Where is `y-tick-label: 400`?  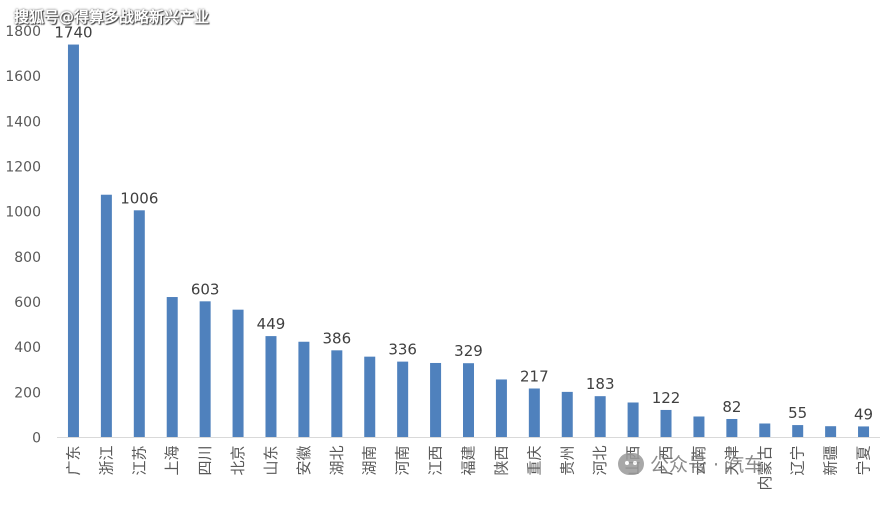 y-tick-label: 400 is located at coordinates (27, 348).